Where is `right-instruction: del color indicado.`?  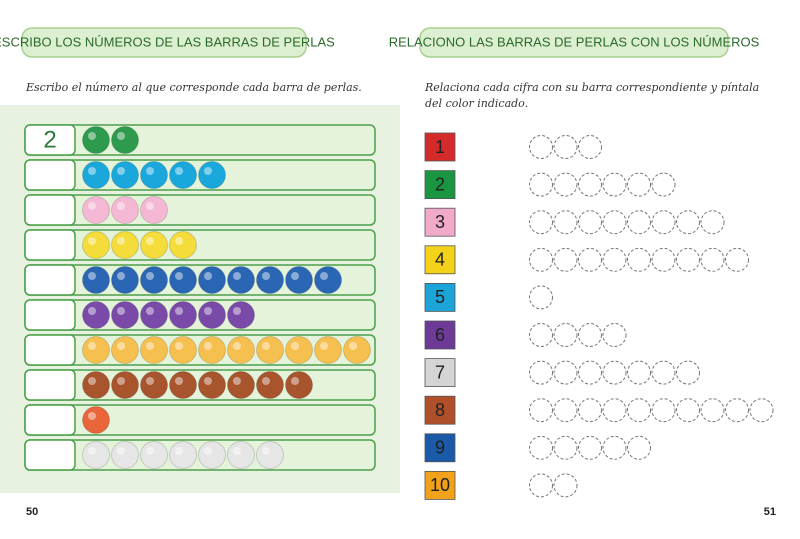
right-instruction: del color indicado. is located at coordinates (476, 103).